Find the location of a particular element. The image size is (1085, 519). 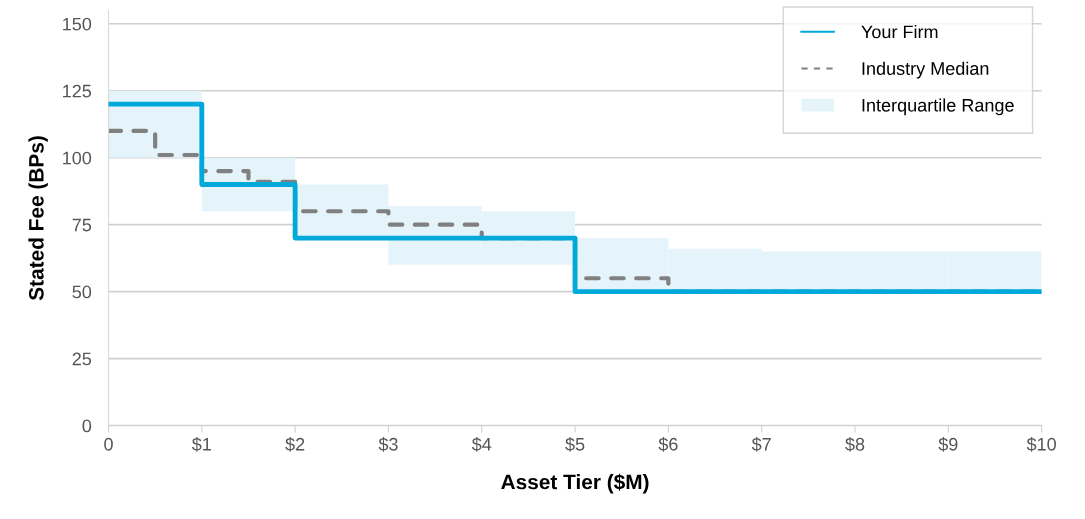

x-tick-label: $6 is located at coordinates (668, 444).